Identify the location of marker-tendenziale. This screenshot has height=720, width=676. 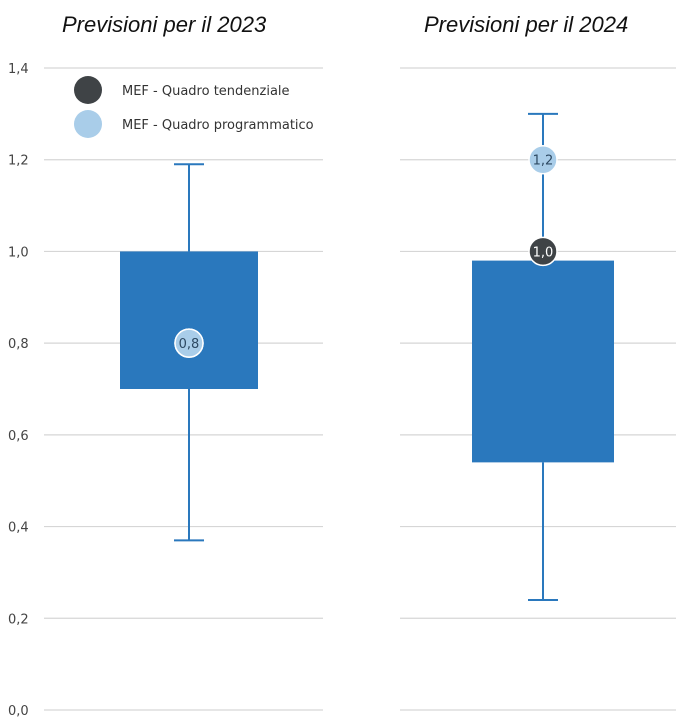
(543, 251).